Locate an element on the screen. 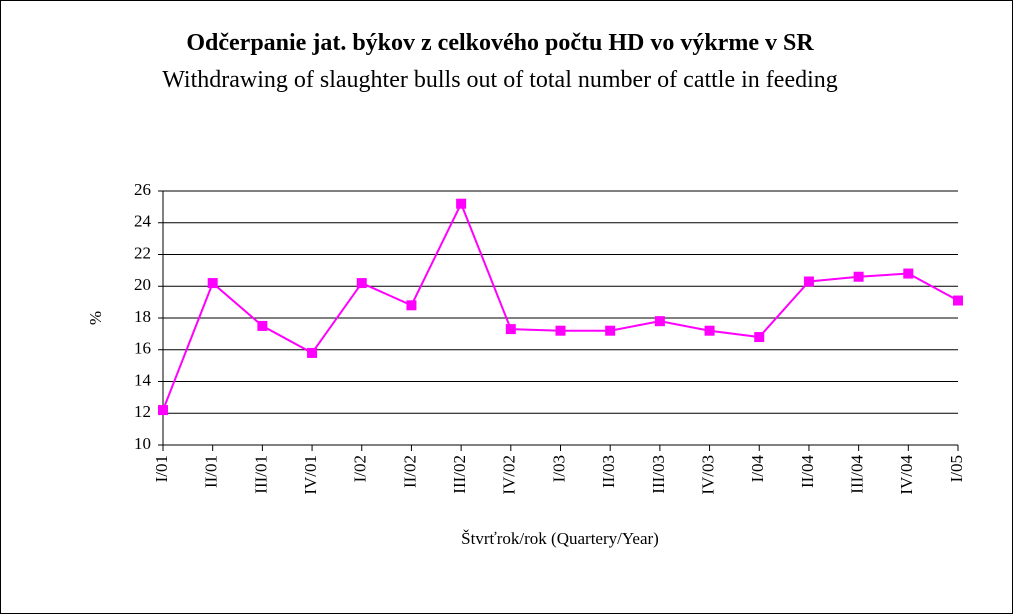 The width and height of the screenshot is (1013, 614). x-tick-label: I/01 is located at coordinates (161, 468).